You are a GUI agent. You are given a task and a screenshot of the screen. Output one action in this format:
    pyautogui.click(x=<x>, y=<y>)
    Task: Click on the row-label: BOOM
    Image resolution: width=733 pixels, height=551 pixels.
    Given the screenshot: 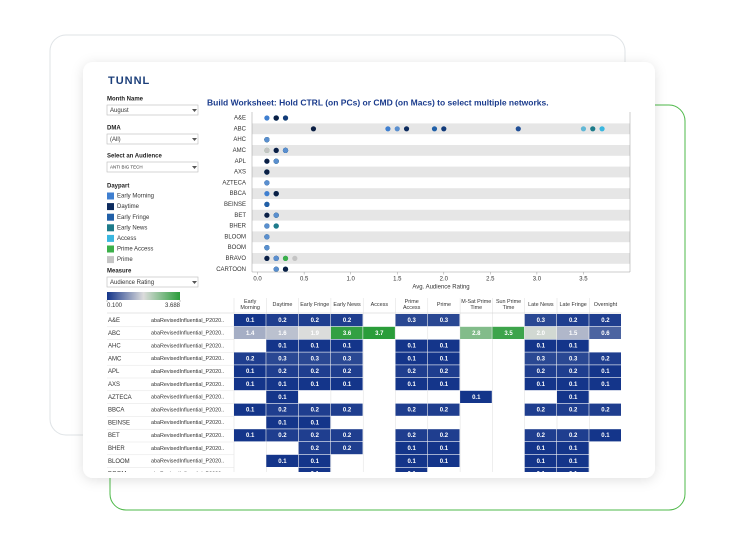 What is the action you would take?
    pyautogui.click(x=237, y=248)
    